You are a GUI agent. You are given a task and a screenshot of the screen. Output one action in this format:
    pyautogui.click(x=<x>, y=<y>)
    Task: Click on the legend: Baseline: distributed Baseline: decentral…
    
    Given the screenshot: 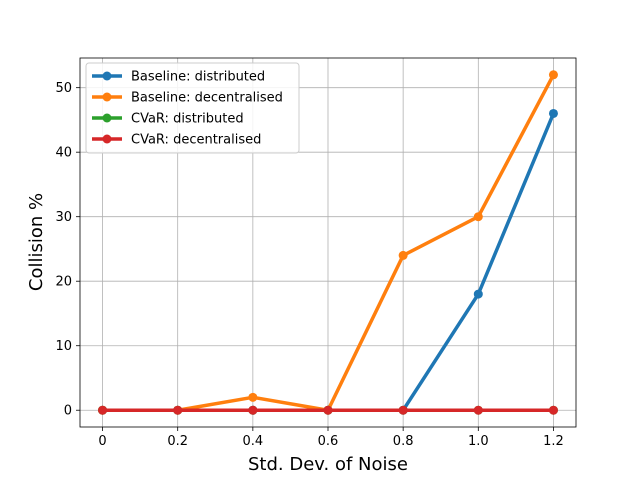 What is the action you would take?
    pyautogui.click(x=192, y=108)
    